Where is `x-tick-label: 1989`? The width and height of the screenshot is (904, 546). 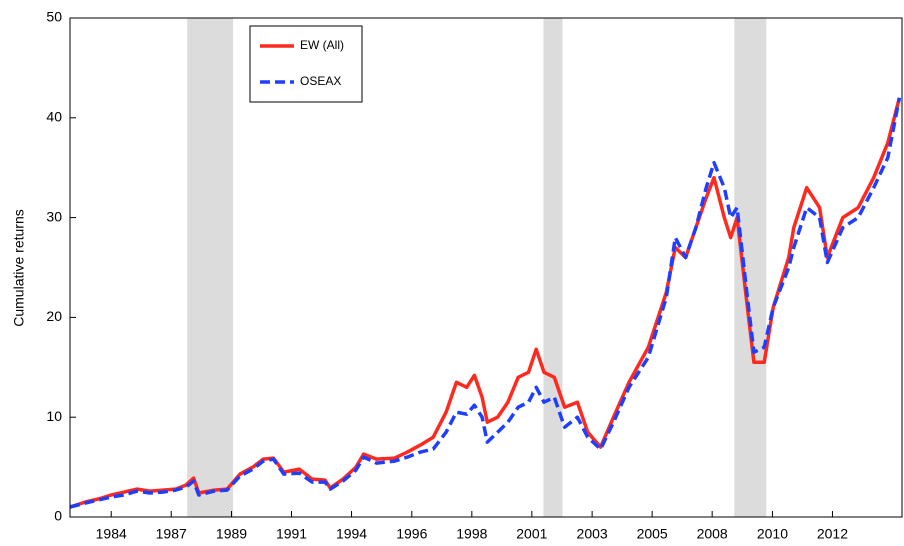
x-tick-label: 1989 is located at coordinates (231, 534).